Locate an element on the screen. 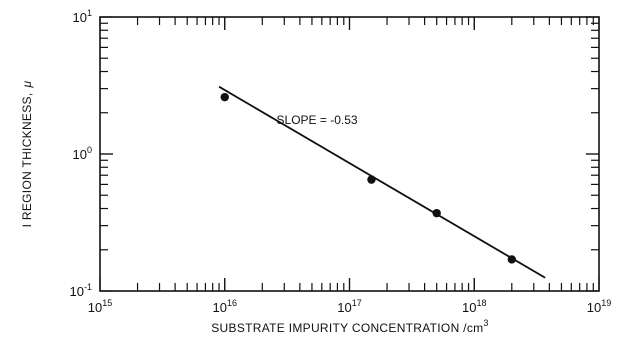 This screenshot has width=626, height=340. x-axis-unit-base: cm is located at coordinates (475, 328).